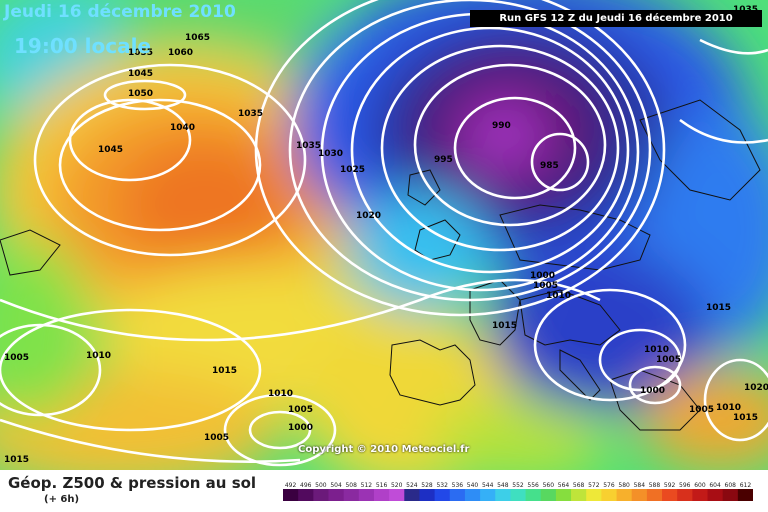  Describe the element at coordinates (250, 114) in the screenshot. I see `isobar-label: 1035` at that location.